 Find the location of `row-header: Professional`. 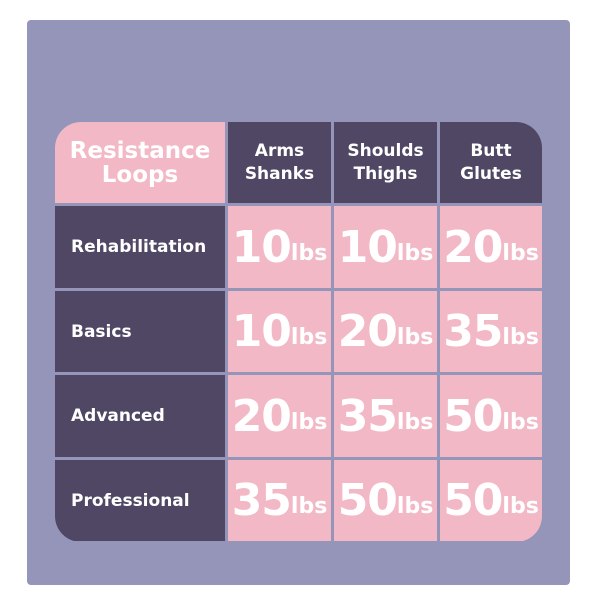

row-header: Professional is located at coordinates (140, 500).